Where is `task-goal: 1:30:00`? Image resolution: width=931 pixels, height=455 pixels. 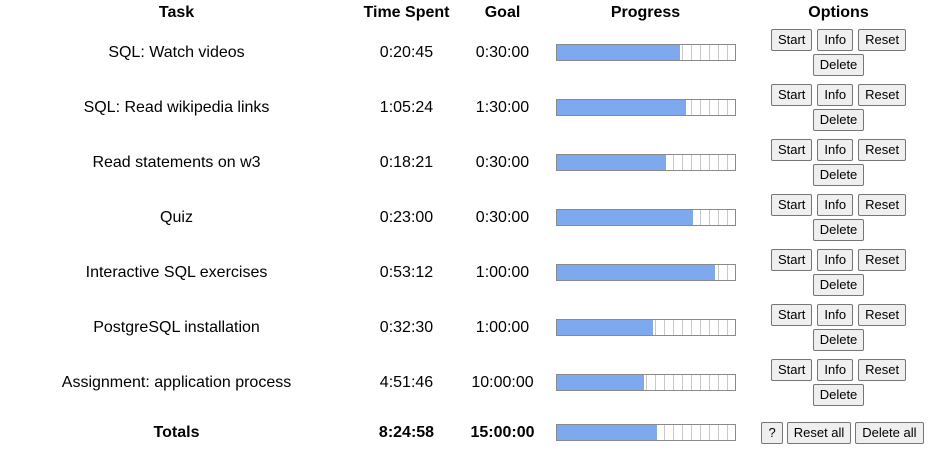 task-goal: 1:30:00 is located at coordinates (502, 107).